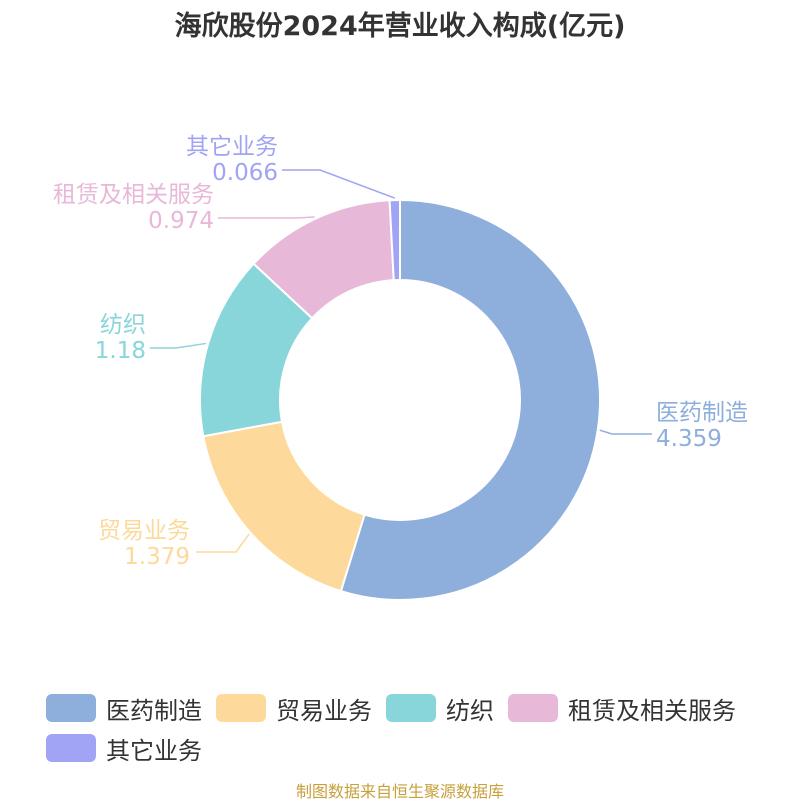  I want to click on slice-label-0: 医药制造, so click(702, 413).